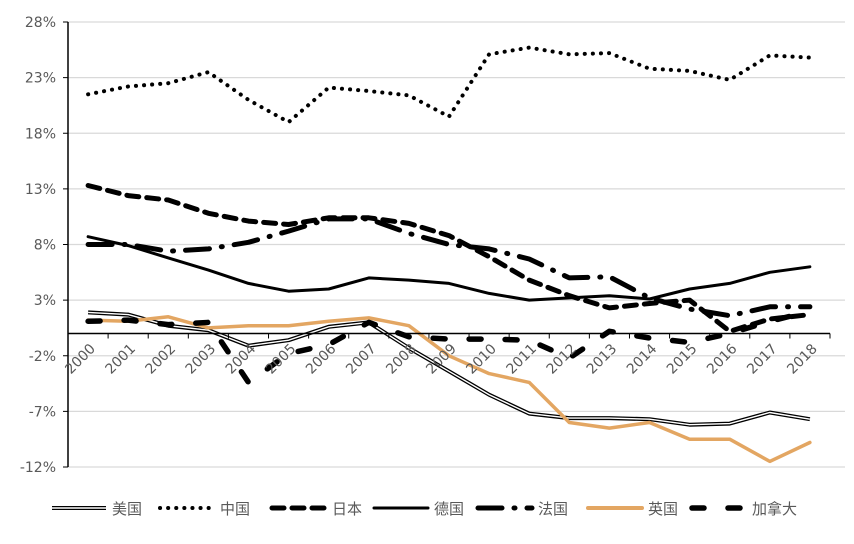  Describe the element at coordinates (40, 134) in the screenshot. I see `y-tick-label: 18%` at that location.